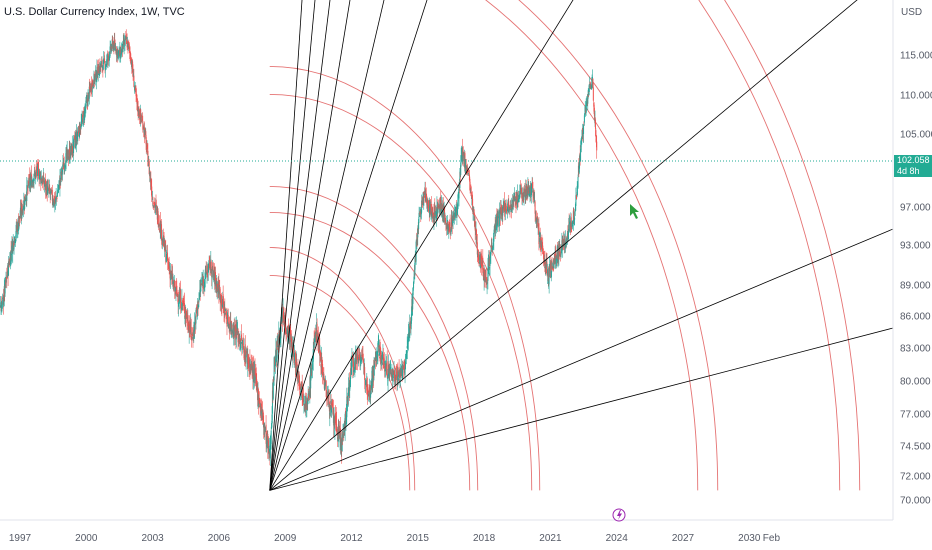 The width and height of the screenshot is (932, 550). I want to click on time-tick-label: Feb, so click(772, 538).